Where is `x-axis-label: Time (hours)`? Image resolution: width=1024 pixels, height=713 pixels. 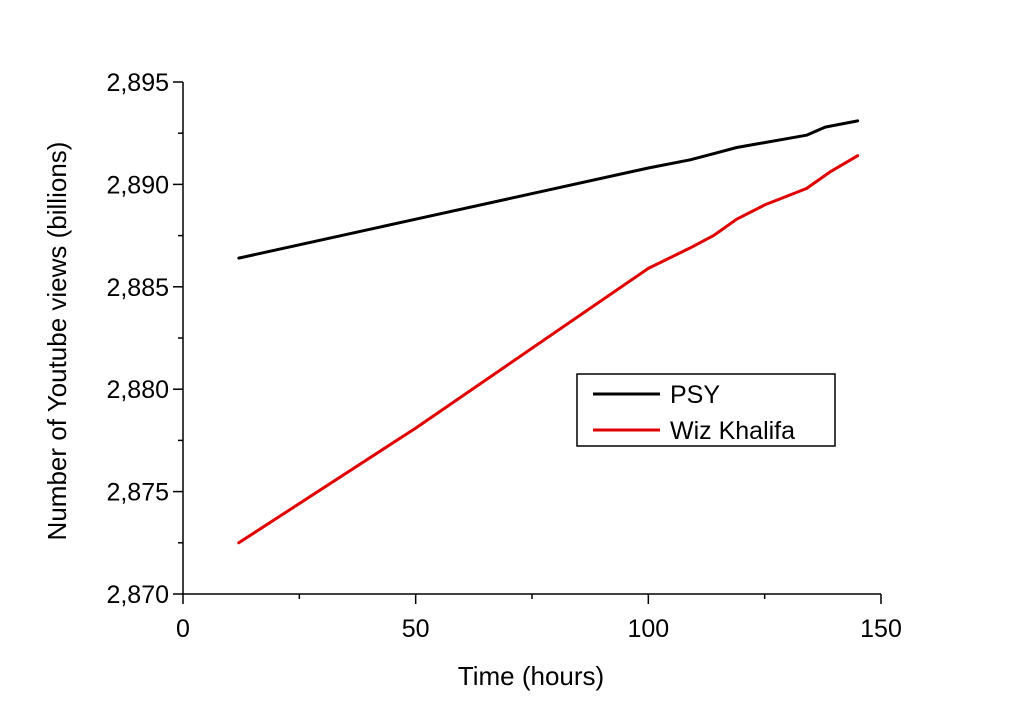
x-axis-label: Time (hours) is located at coordinates (531, 676).